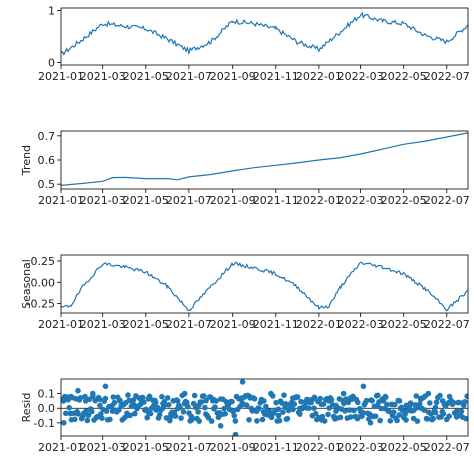 This screenshot has height=462, width=474. Describe the element at coordinates (44, 423) in the screenshot. I see `y-tick-label: -0.1` at that location.